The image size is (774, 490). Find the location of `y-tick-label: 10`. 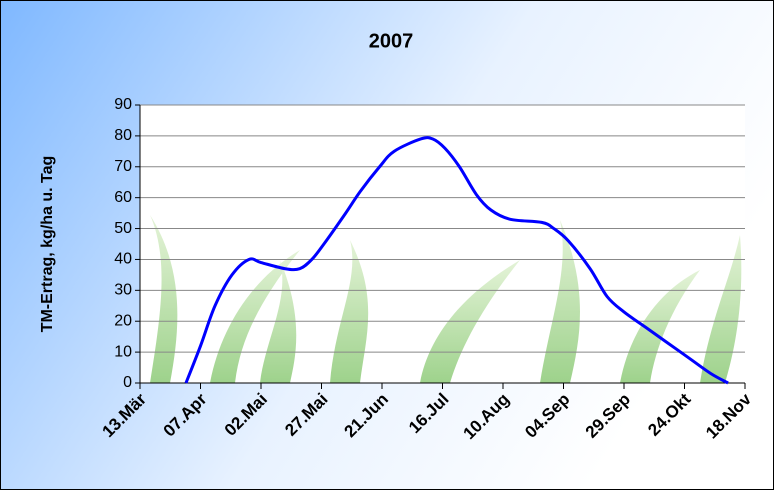

y-tick-label: 10 is located at coordinates (123, 351).